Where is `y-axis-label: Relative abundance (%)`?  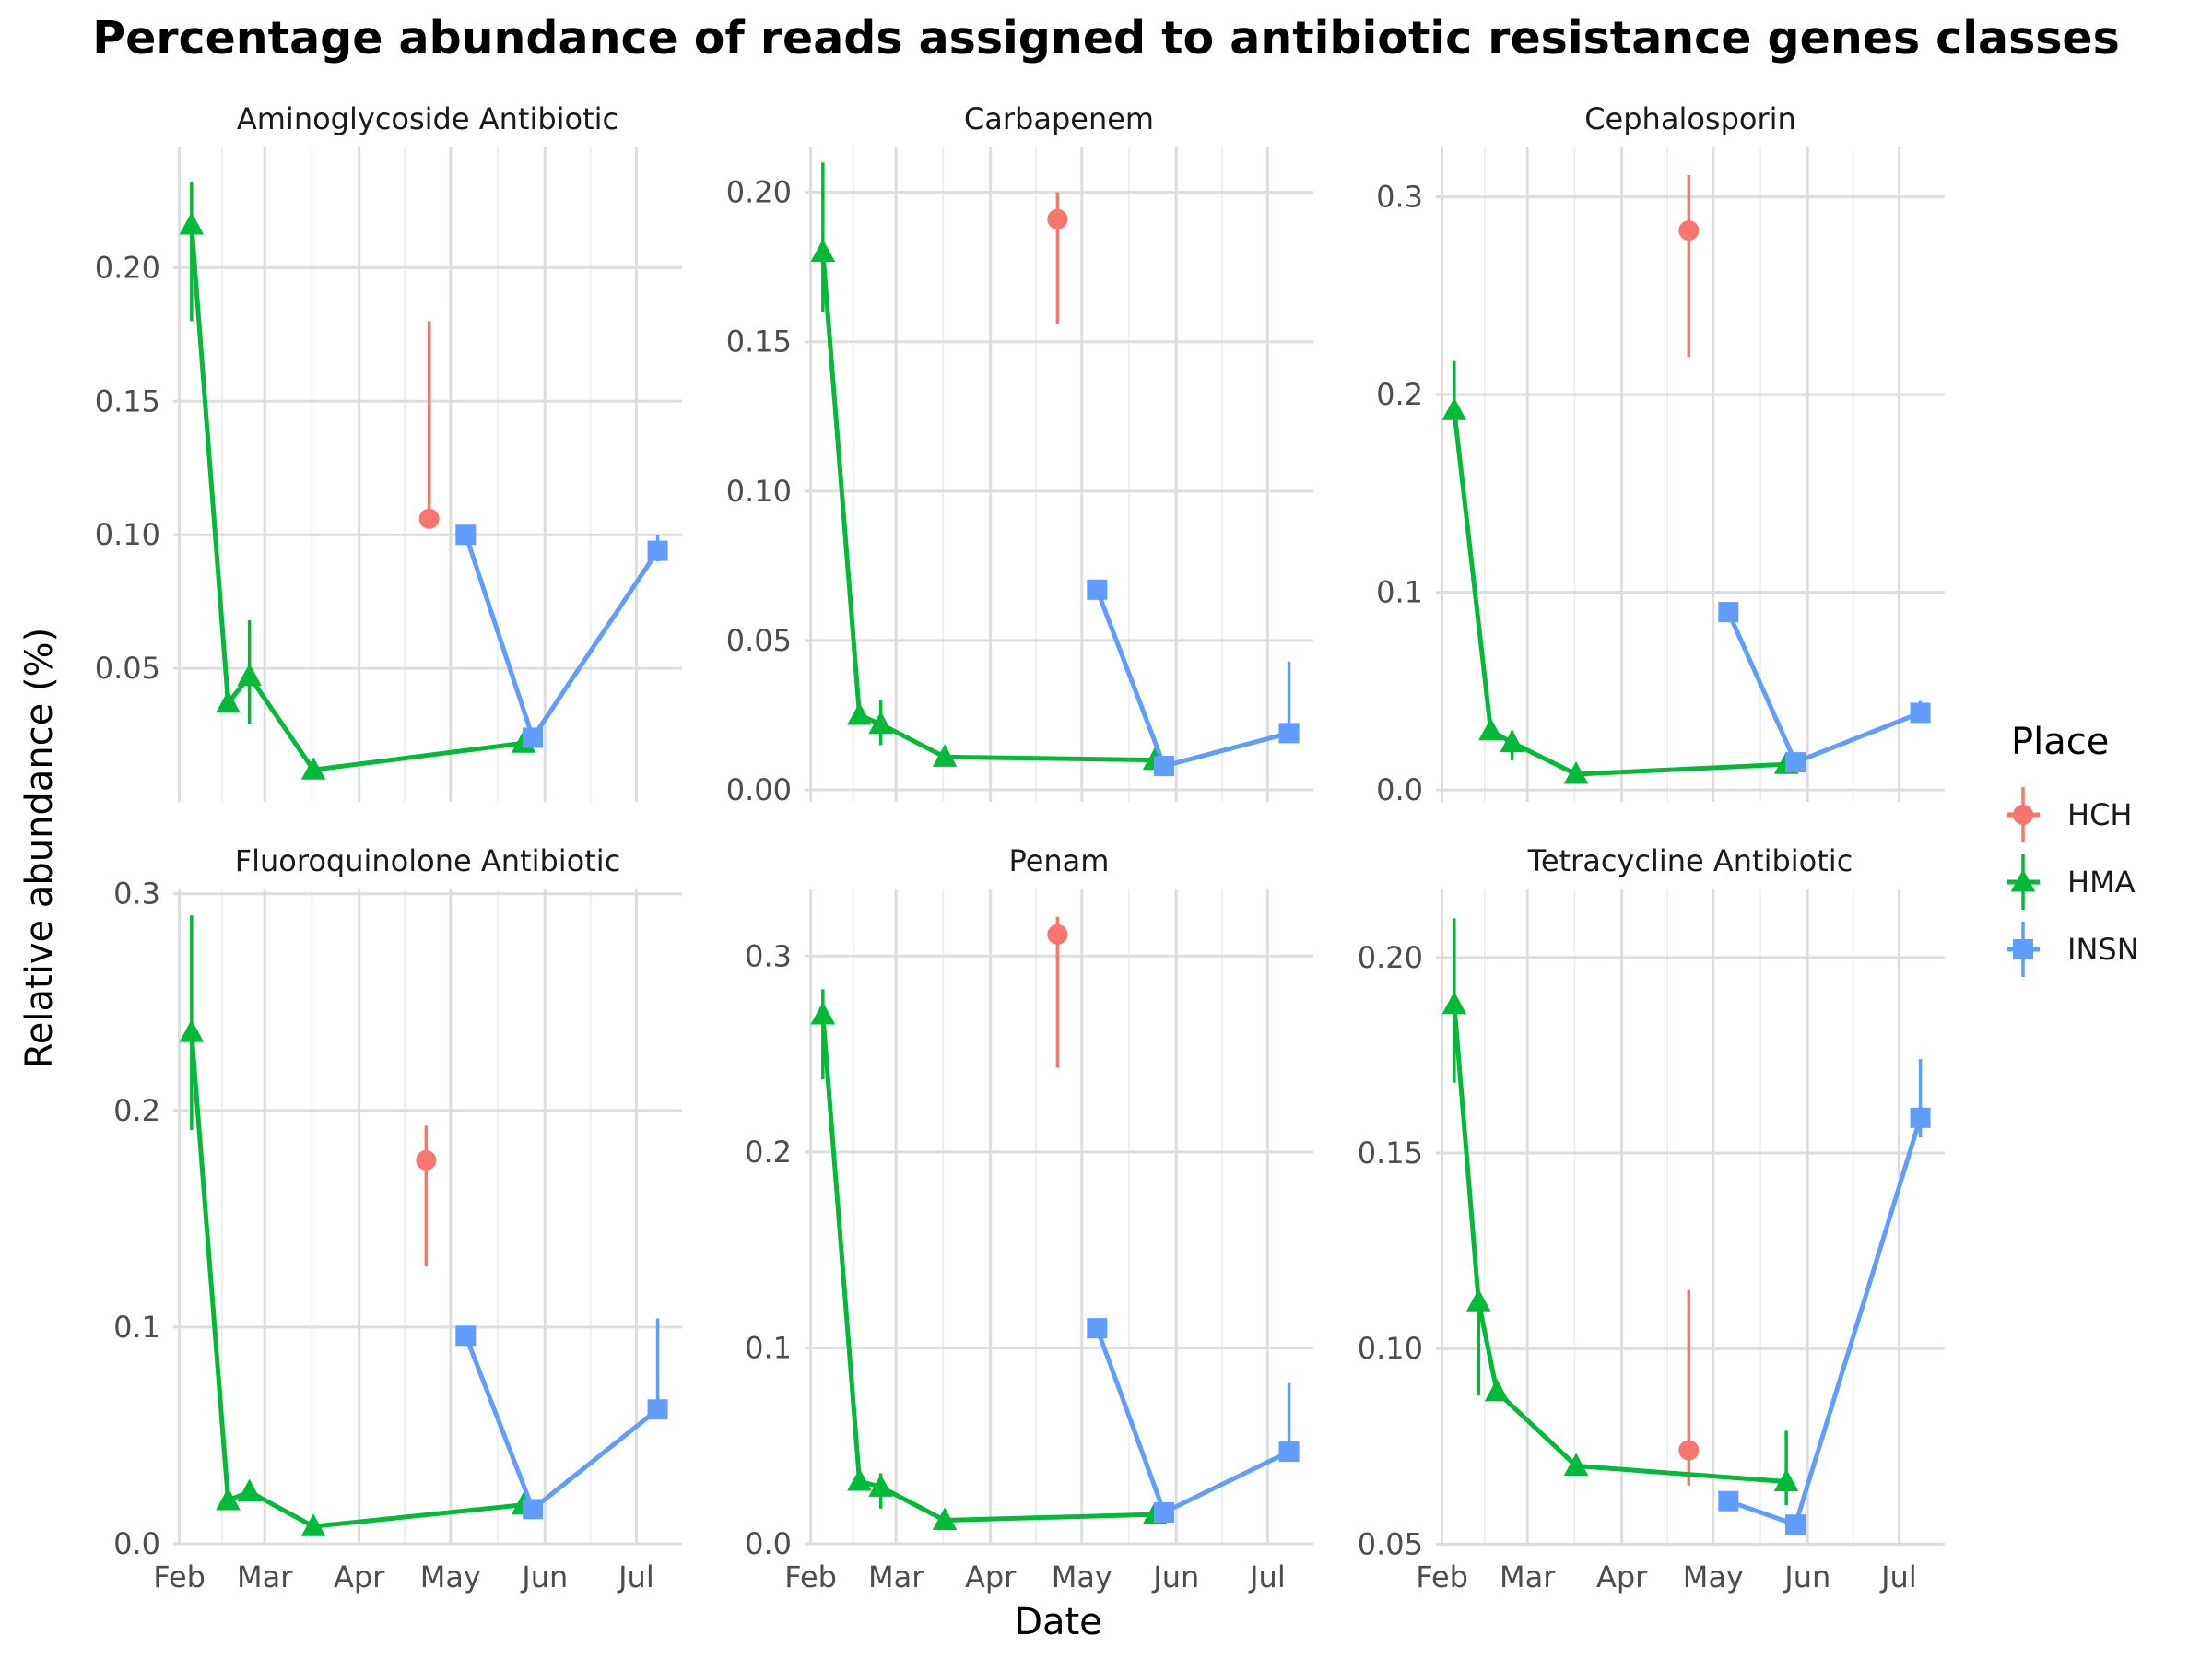 y-axis-label: Relative abundance (%) is located at coordinates (39, 848).